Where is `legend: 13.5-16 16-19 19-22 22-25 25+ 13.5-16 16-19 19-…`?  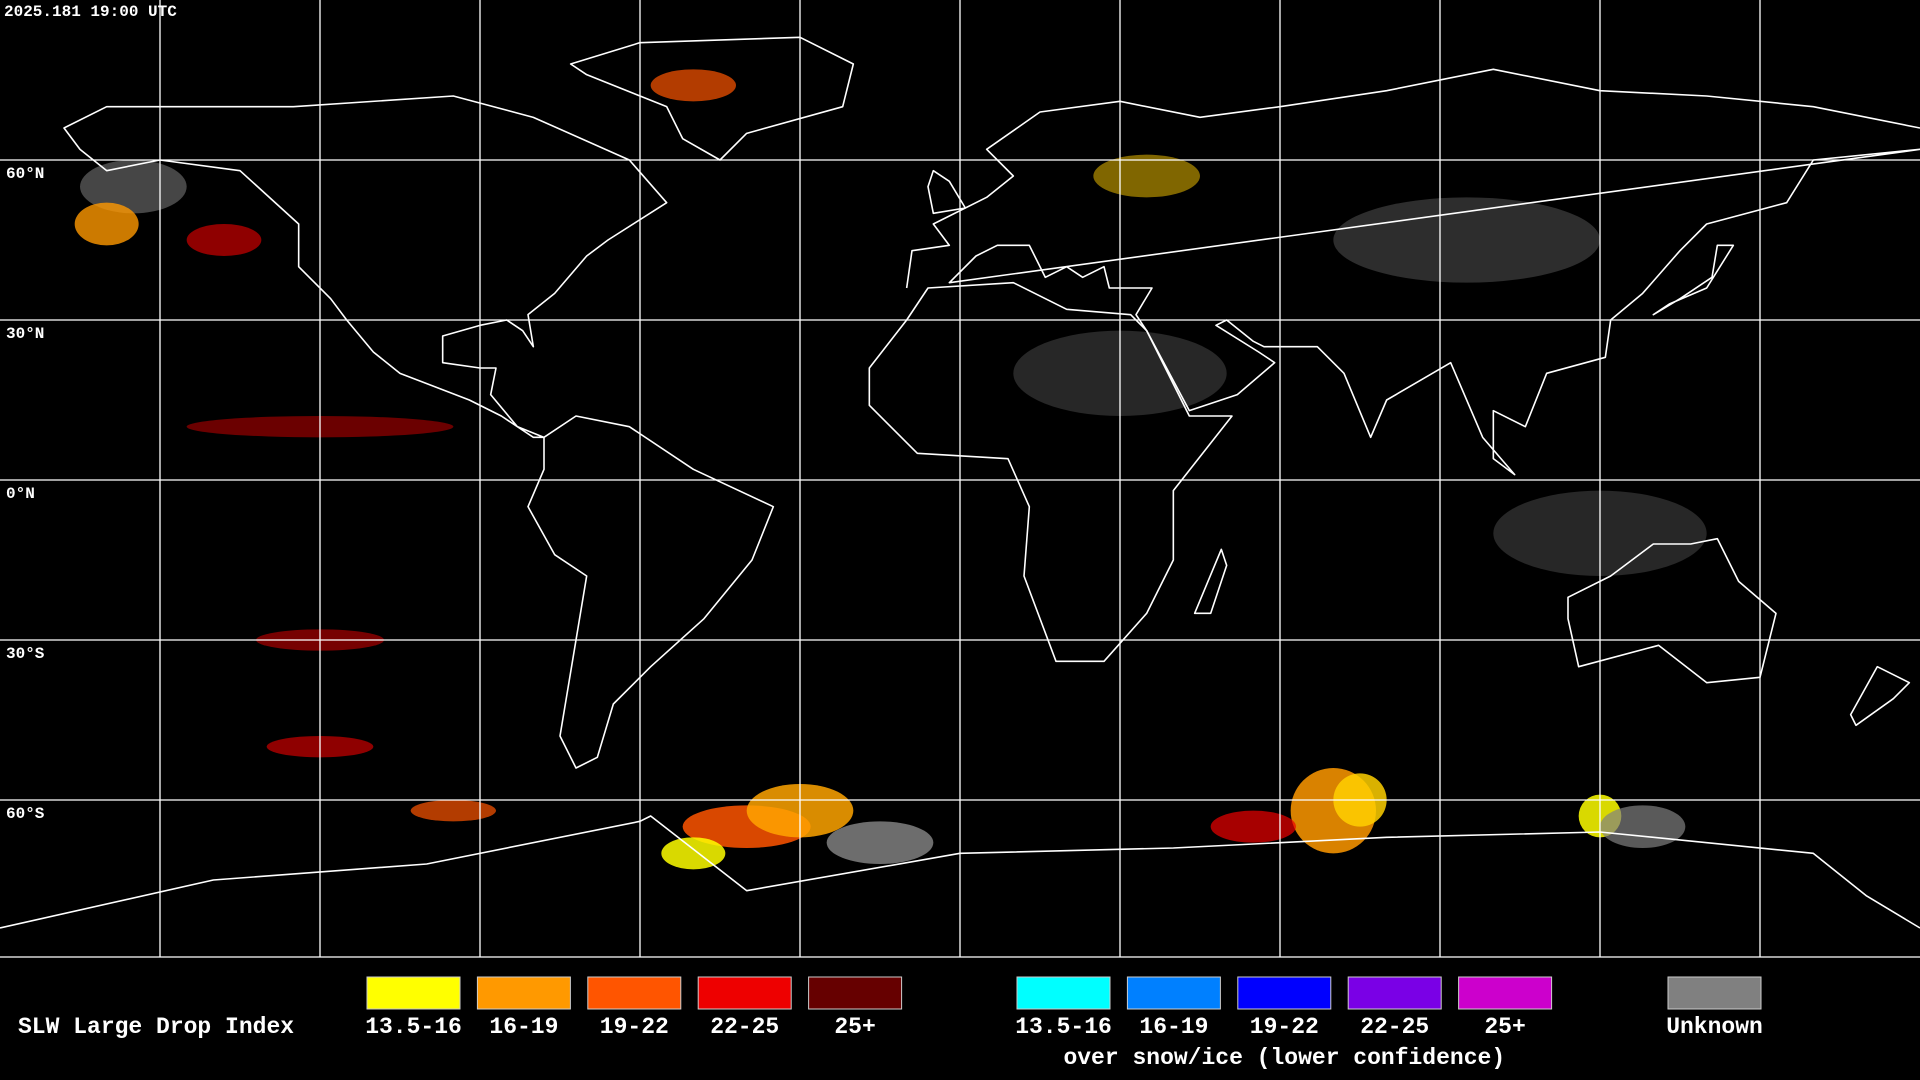 legend: 13.5-16 16-19 19-22 22-25 25+ 13.5-16 16-19 19-… is located at coordinates (1064, 1023).